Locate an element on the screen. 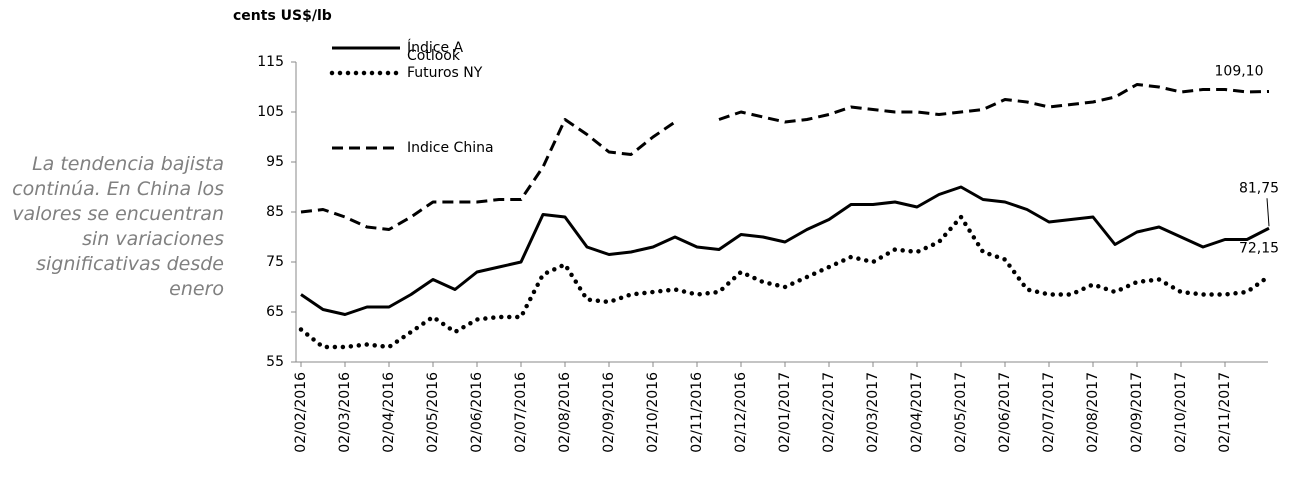 The height and width of the screenshot is (477, 1304). x-tick-label: 02/01/2017 is located at coordinates (785, 412).